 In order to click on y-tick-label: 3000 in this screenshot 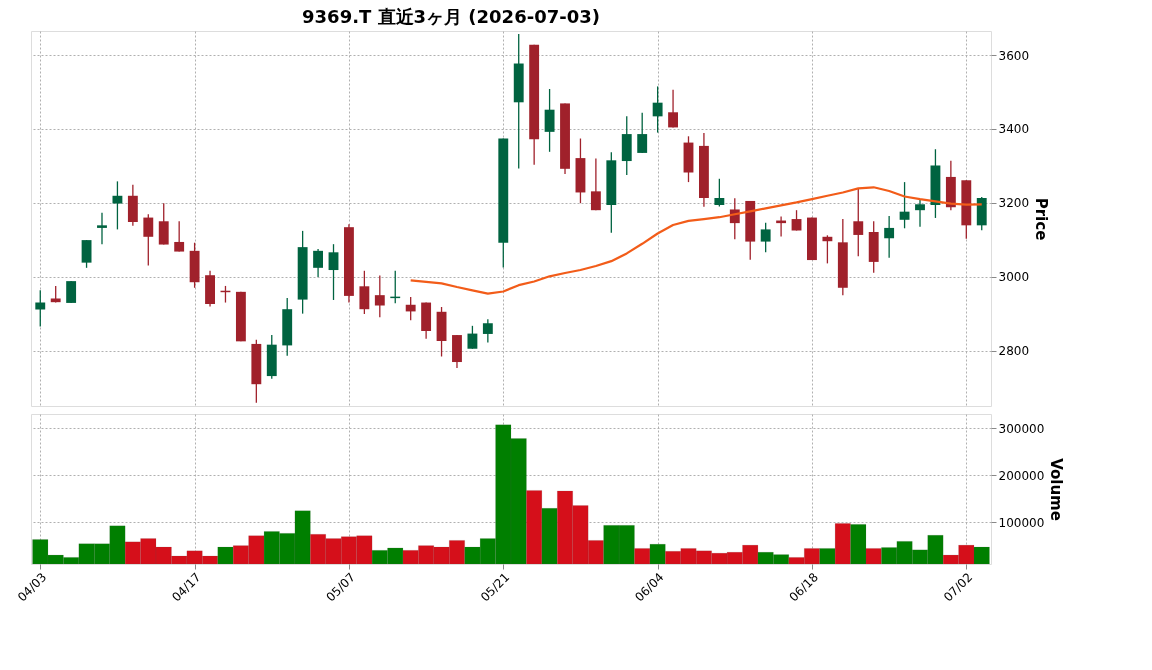, I will do `click(1014, 277)`.